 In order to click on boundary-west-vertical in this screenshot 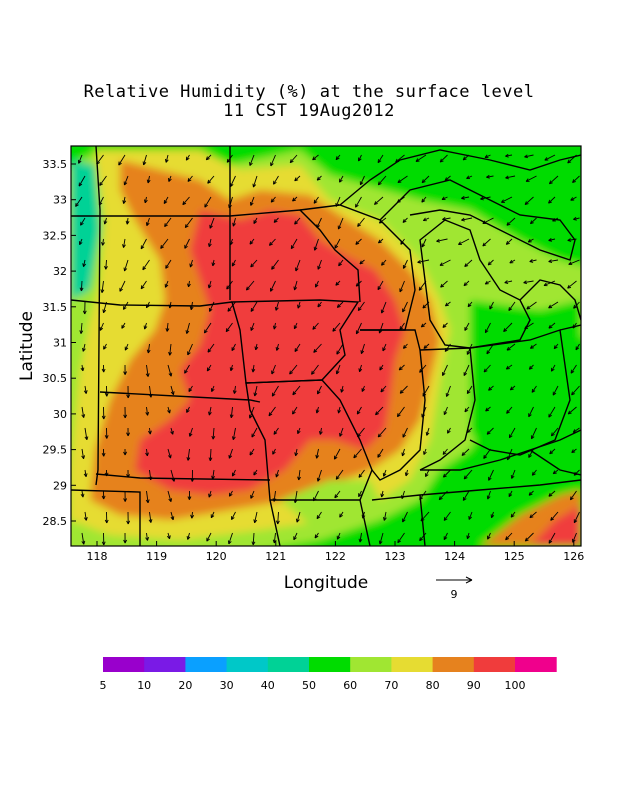, I will do `click(98, 316)`.